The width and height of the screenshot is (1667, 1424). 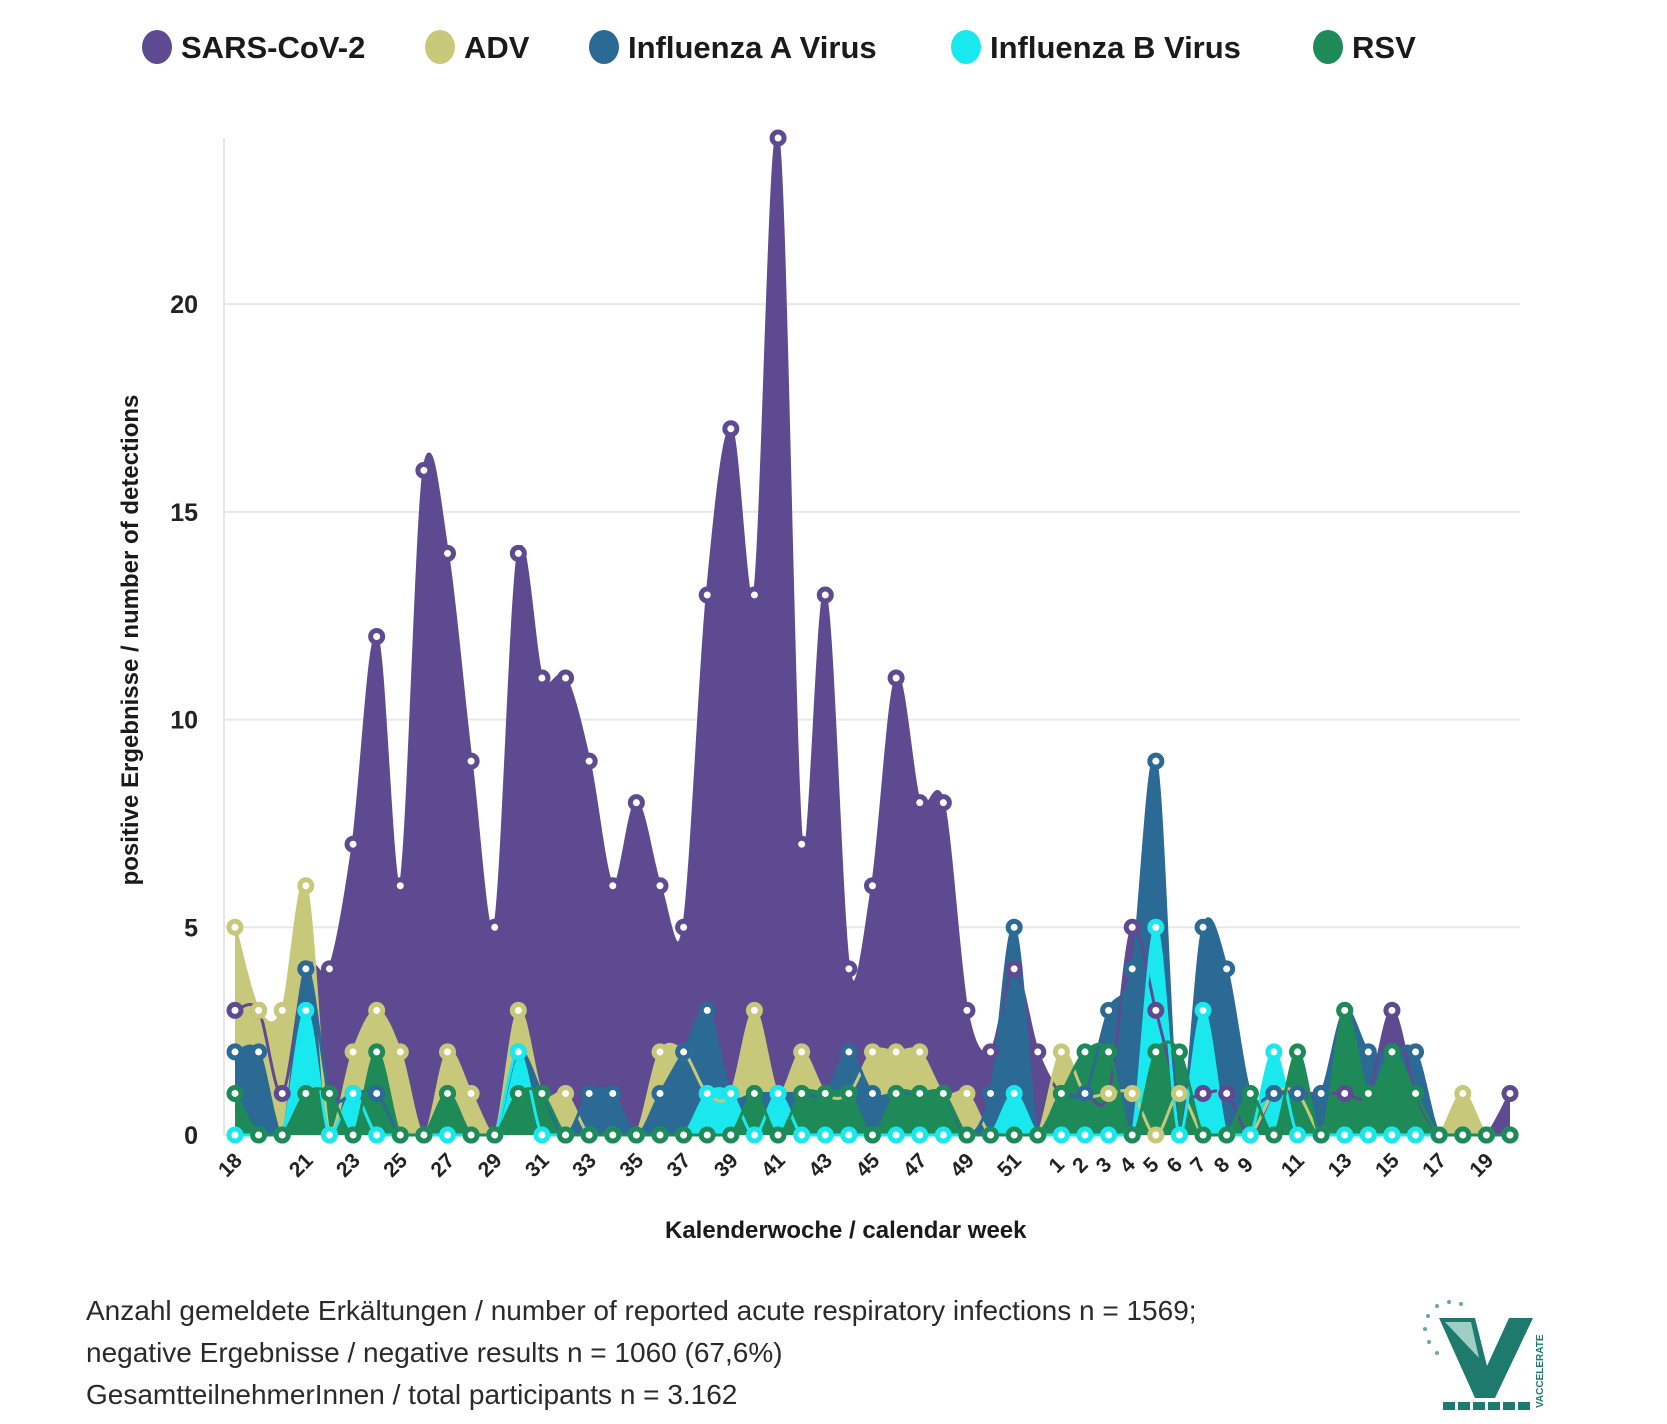 I want to click on x-tick-label: 13, so click(x=1340, y=1165).